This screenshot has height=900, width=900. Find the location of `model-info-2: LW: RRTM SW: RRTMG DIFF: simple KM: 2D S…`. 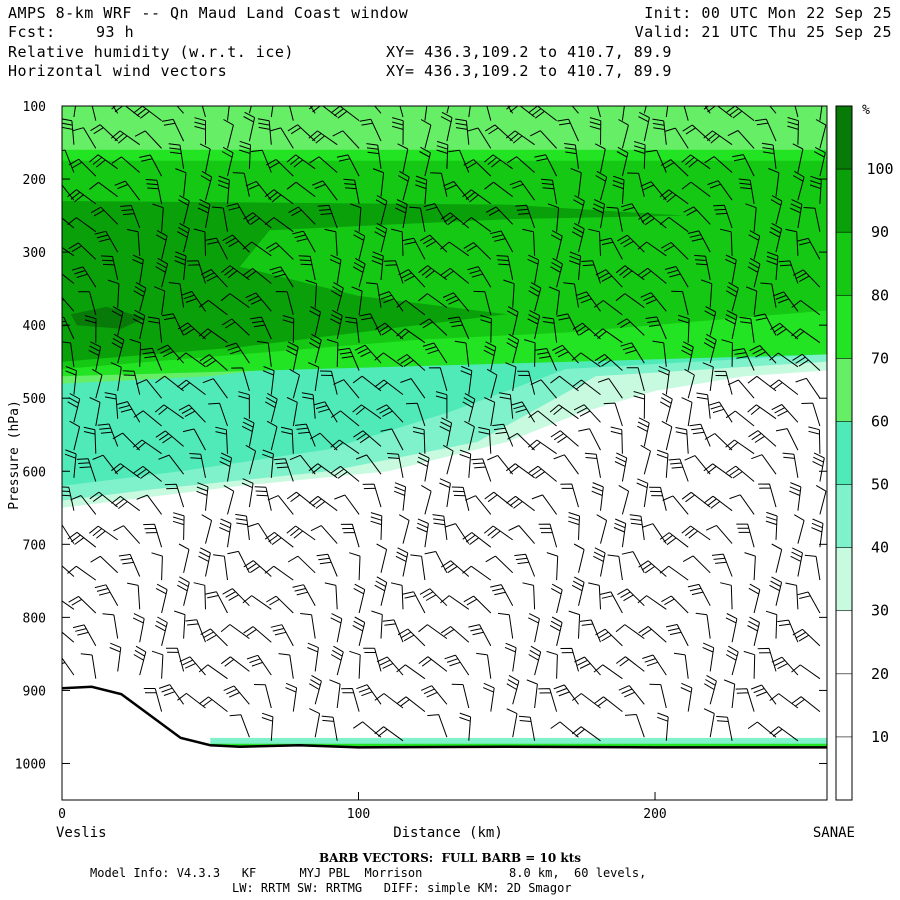

model-info-2: LW: RRTM SW: RRTMG DIFF: simple KM: 2D S… is located at coordinates (402, 888).